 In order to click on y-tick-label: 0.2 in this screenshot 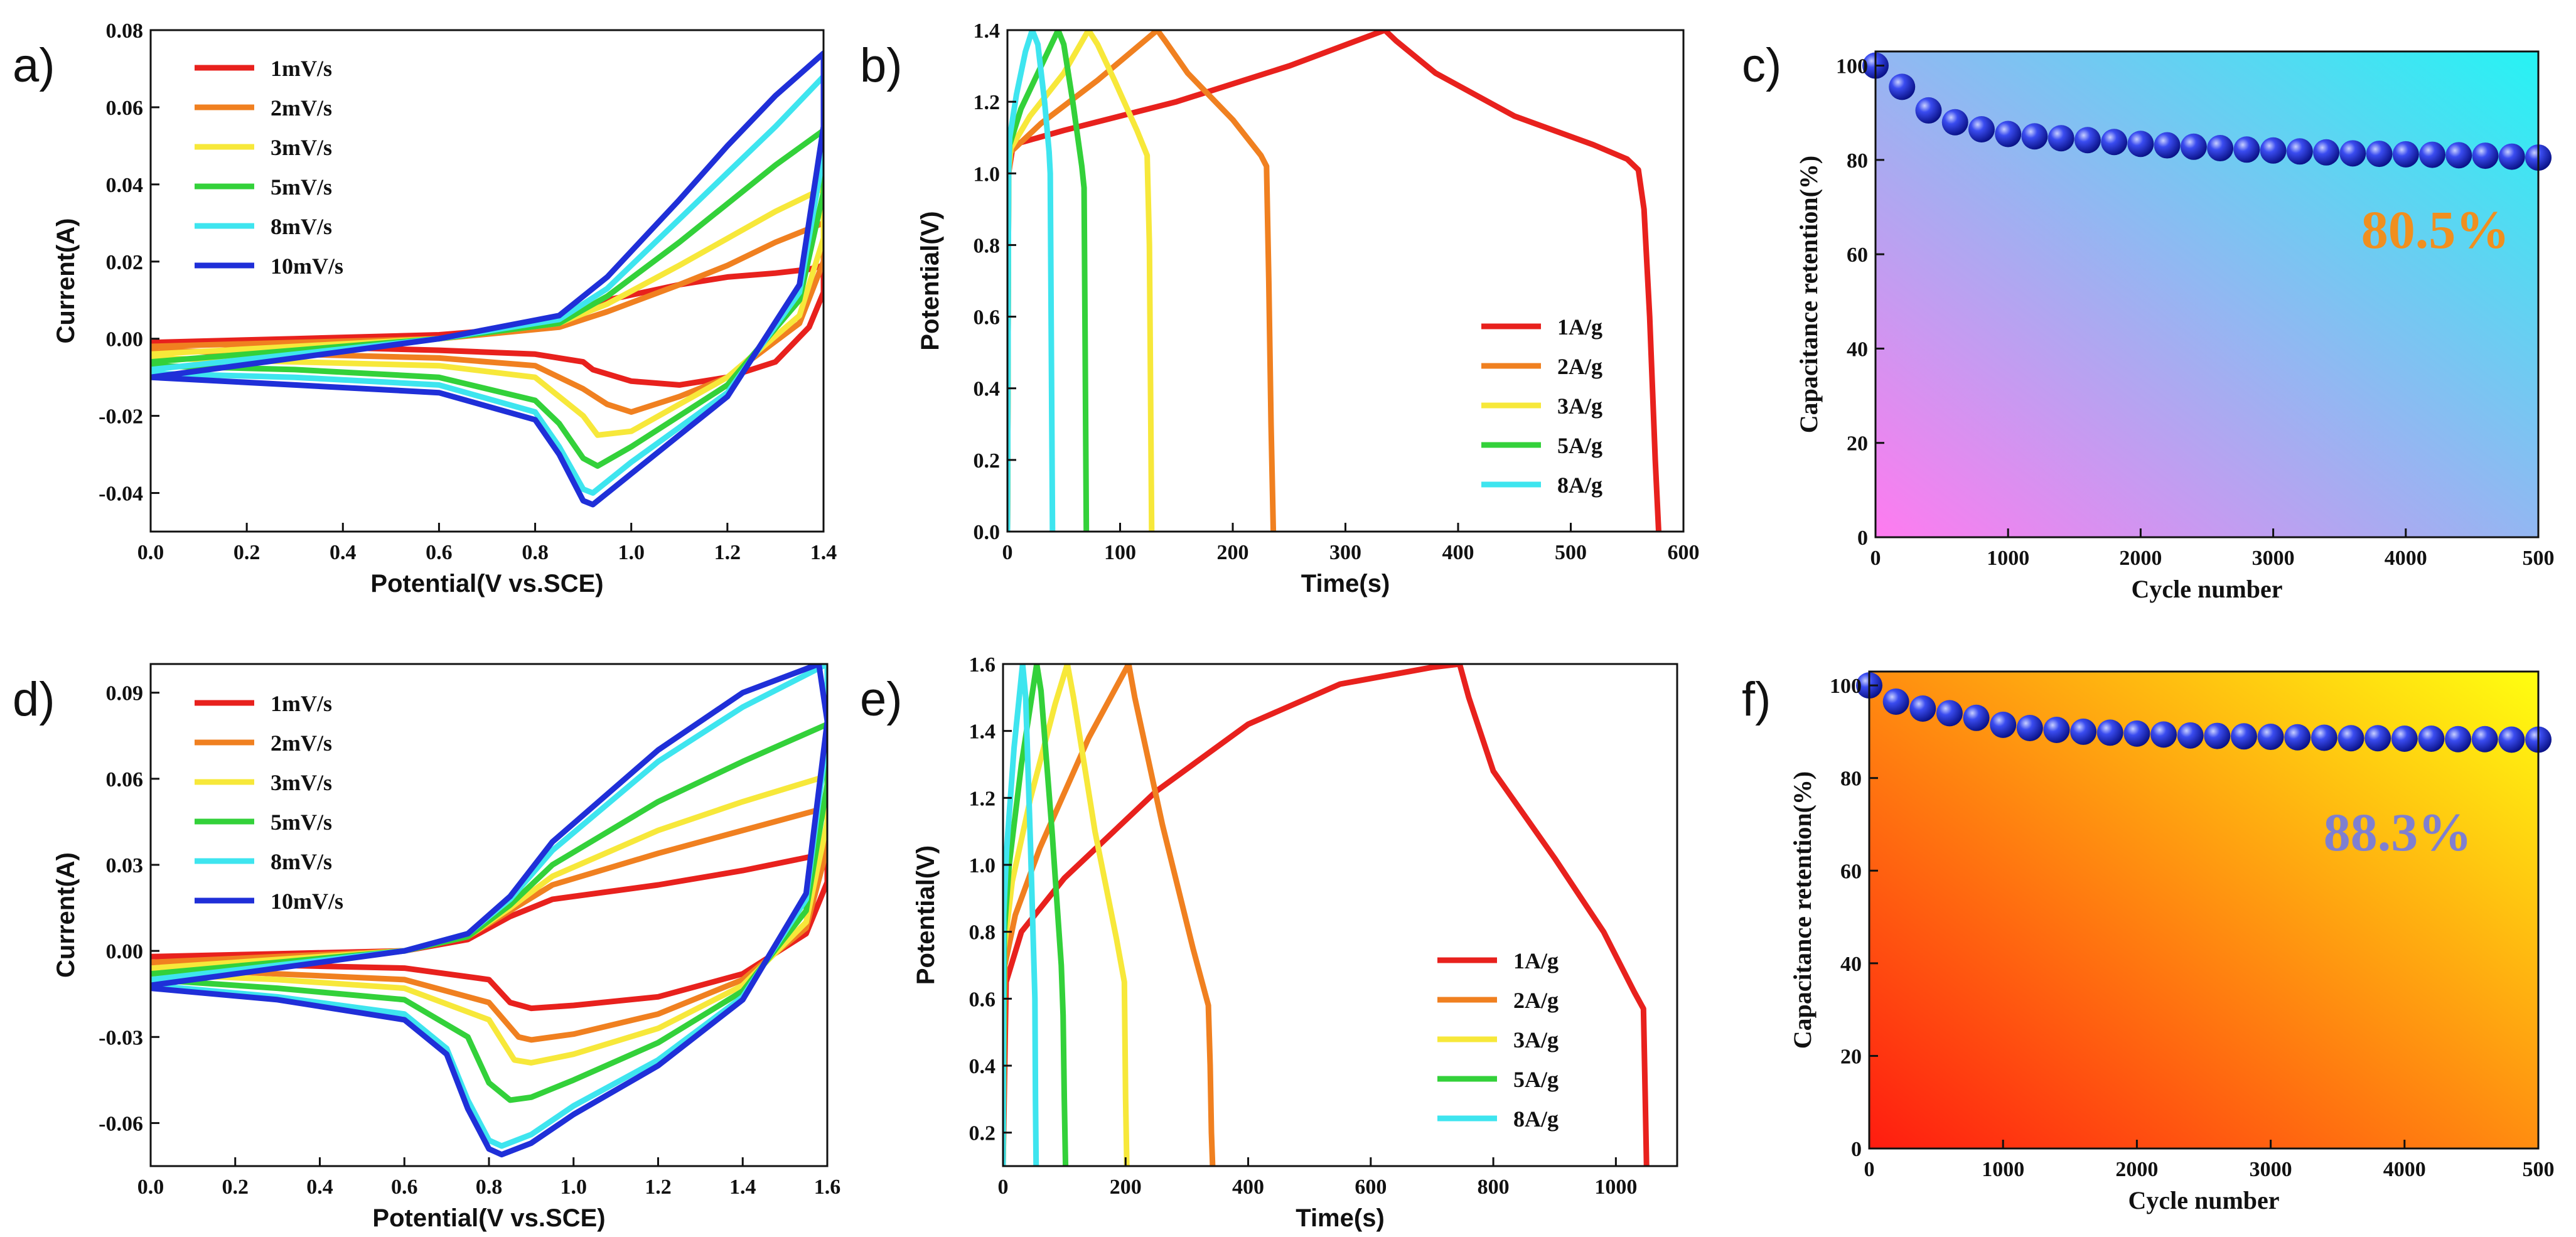, I will do `click(982, 1133)`.